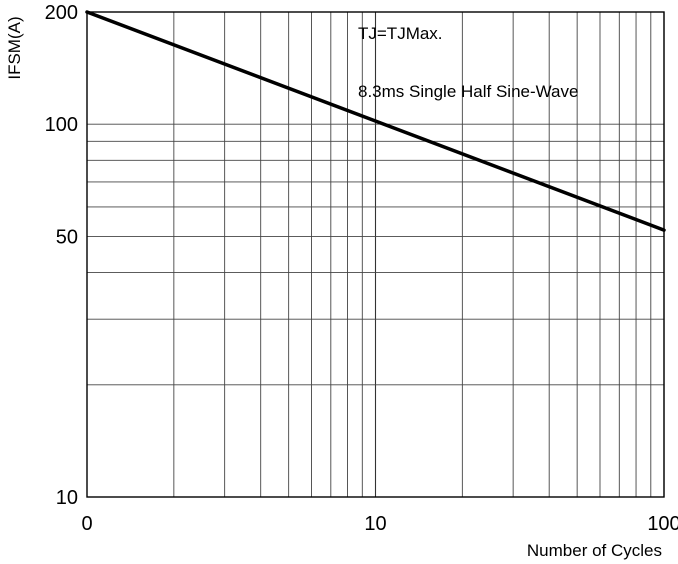 The image size is (678, 564). I want to click on annotation-waveform: 8.3ms Single Half Sine-Wave, so click(468, 91).